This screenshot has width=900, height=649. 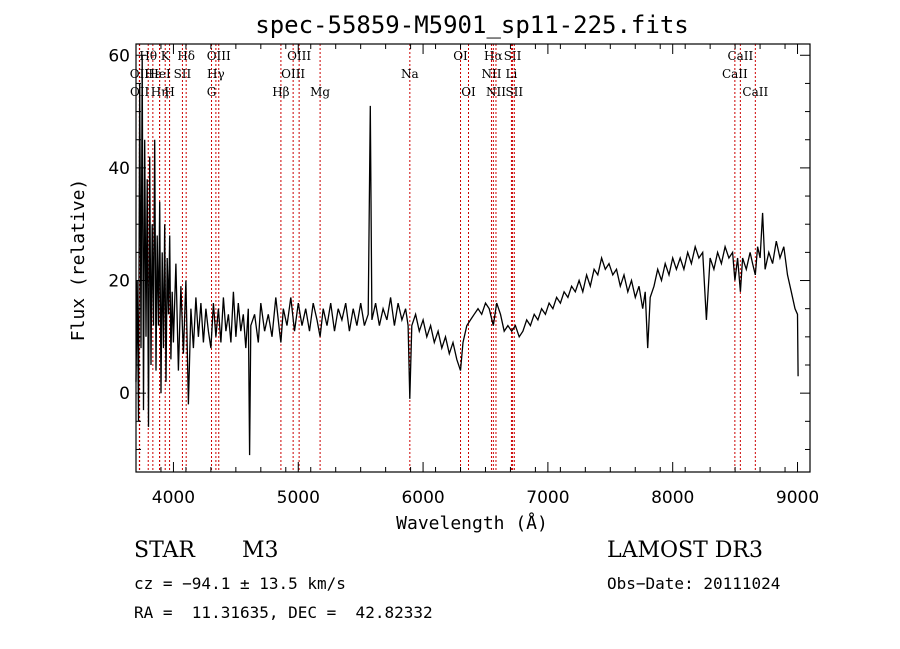 I want to click on object-type: STAR, so click(x=164, y=550).